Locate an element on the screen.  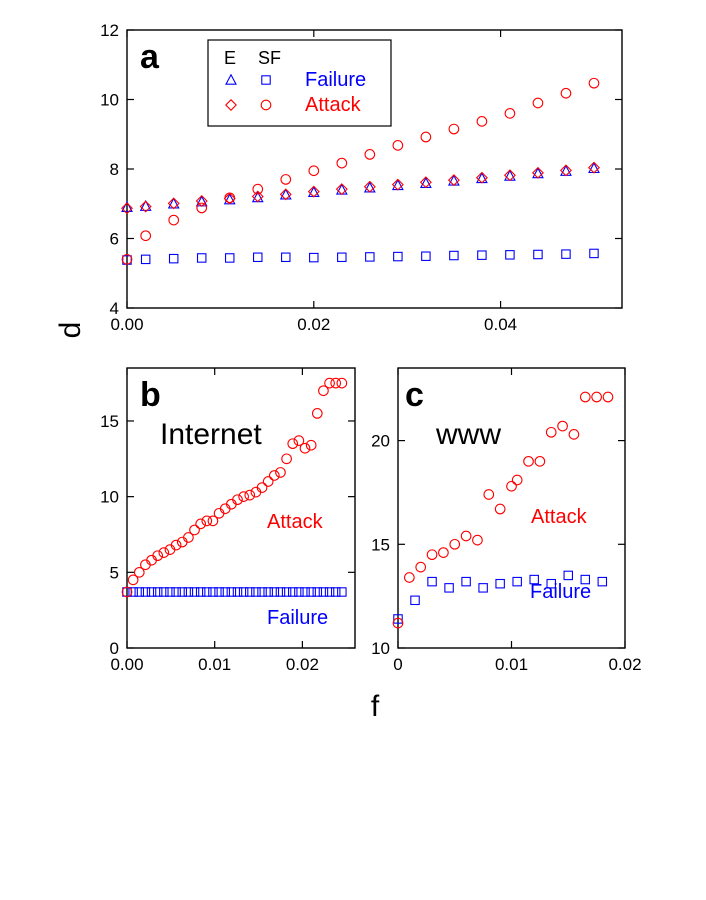
y-axis-title: d is located at coordinates (70, 330).